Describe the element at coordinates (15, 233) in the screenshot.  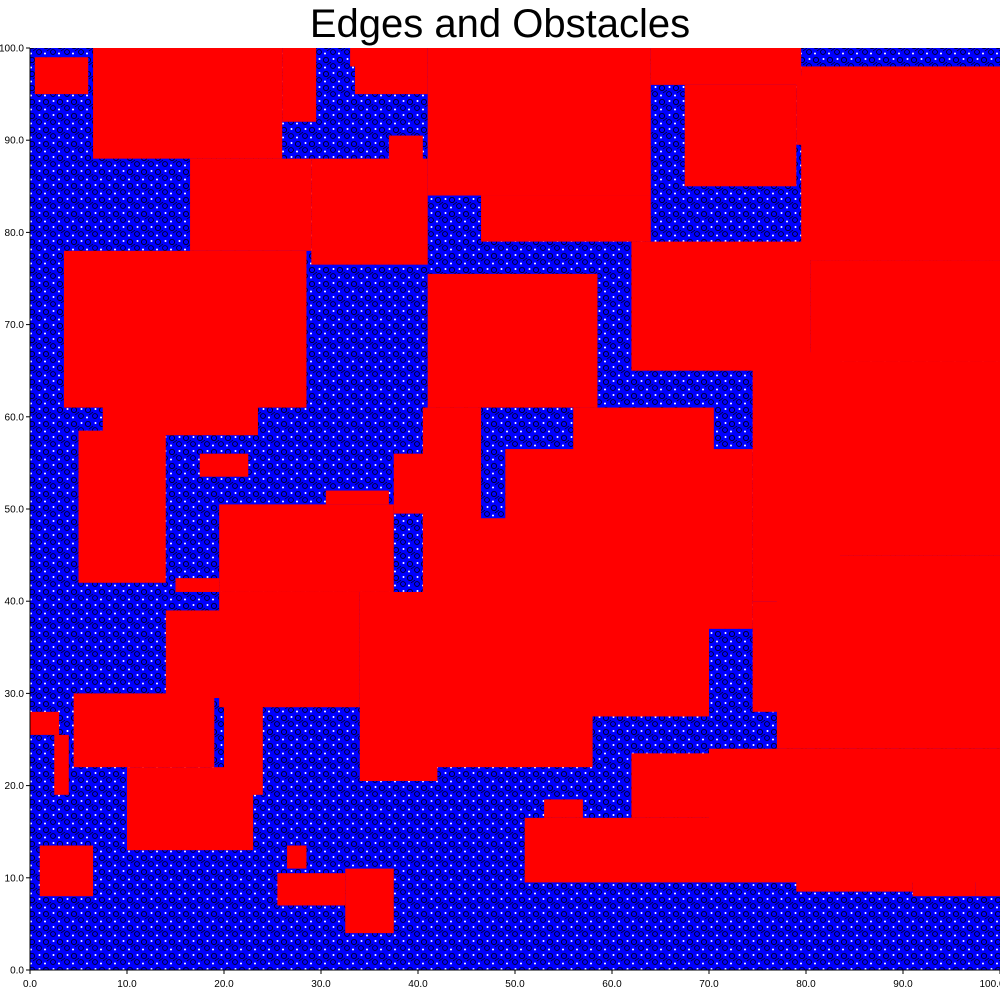
I see `y-tick-label-8: 80.0` at that location.